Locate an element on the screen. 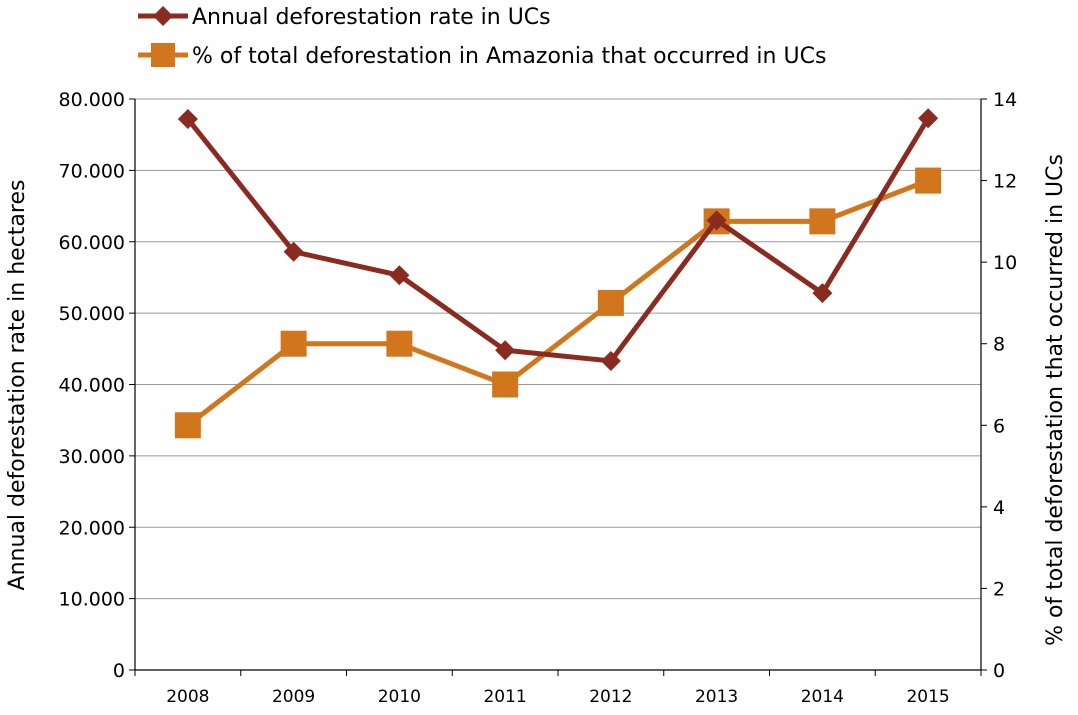 This screenshot has height=715, width=1078. y2-tick-label: 0 is located at coordinates (999, 671).